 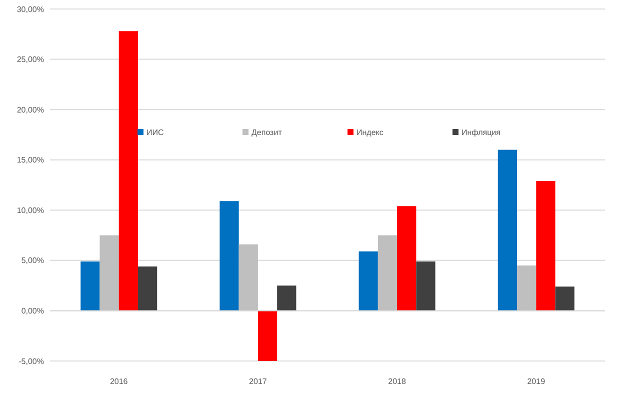 What do you see at coordinates (30, 160) in the screenshot?
I see `y-tick-label: 15,00%` at bounding box center [30, 160].